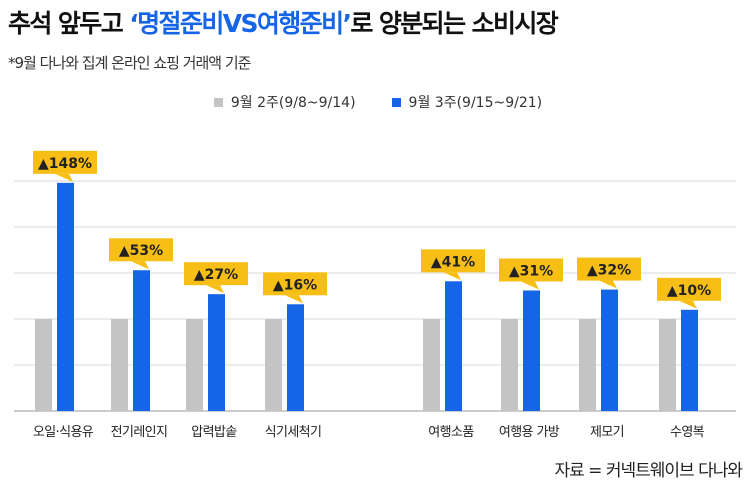 Image resolution: width=756 pixels, height=492 pixels. I want to click on legend-label-week2: 9월 2주(9/8~9/14), so click(293, 103).